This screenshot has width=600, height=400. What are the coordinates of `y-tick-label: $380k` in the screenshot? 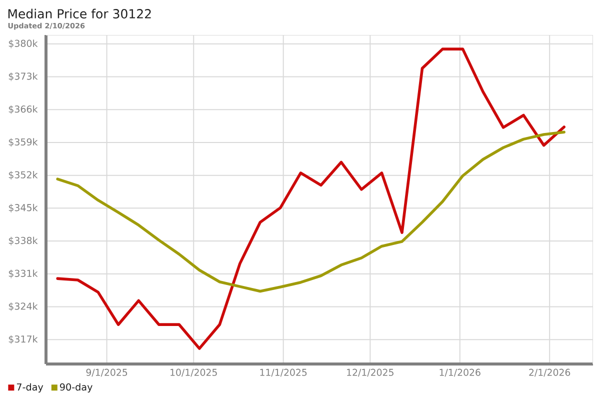 It's located at (23, 44).